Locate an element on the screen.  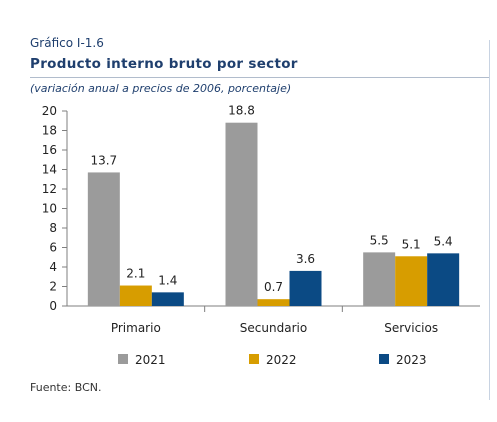
data-label: 5.1 is located at coordinates (411, 244).